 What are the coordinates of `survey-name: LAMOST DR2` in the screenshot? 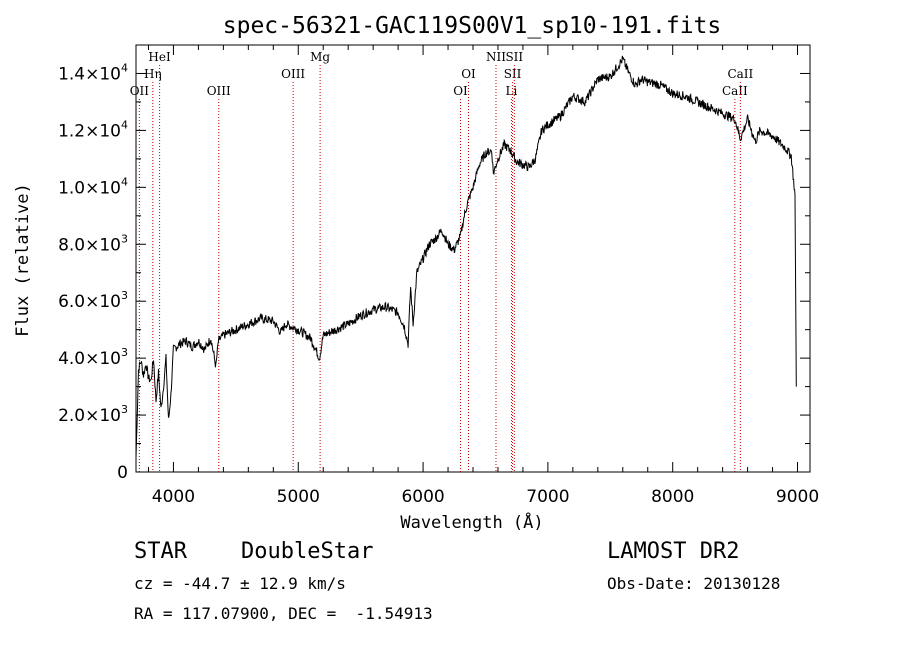 It's located at (673, 551).